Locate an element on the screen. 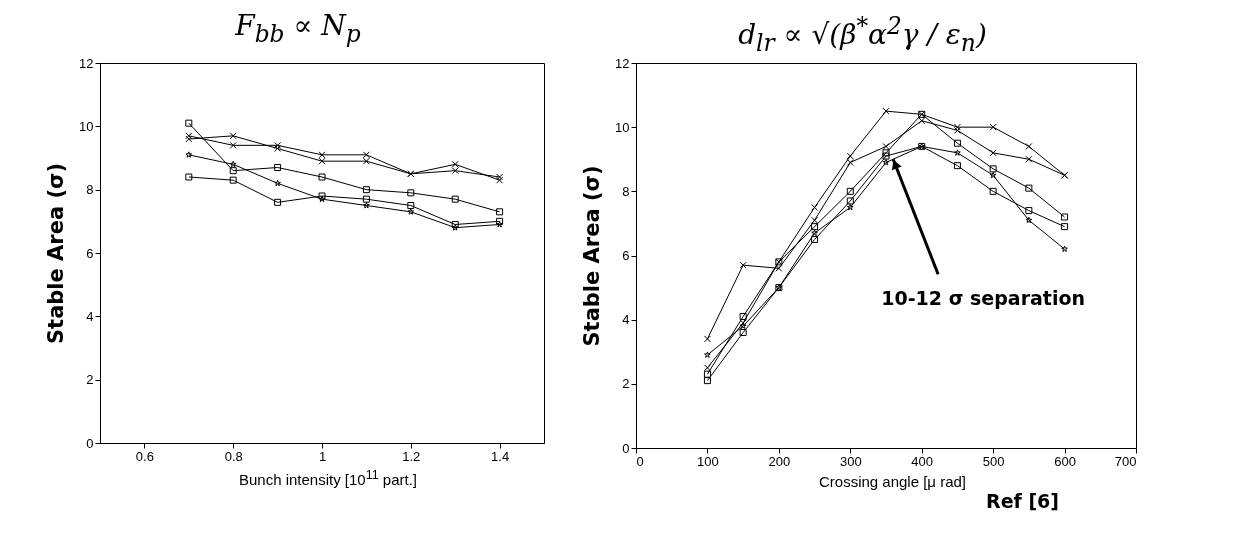  x-tick-label: 1.2 is located at coordinates (411, 456).